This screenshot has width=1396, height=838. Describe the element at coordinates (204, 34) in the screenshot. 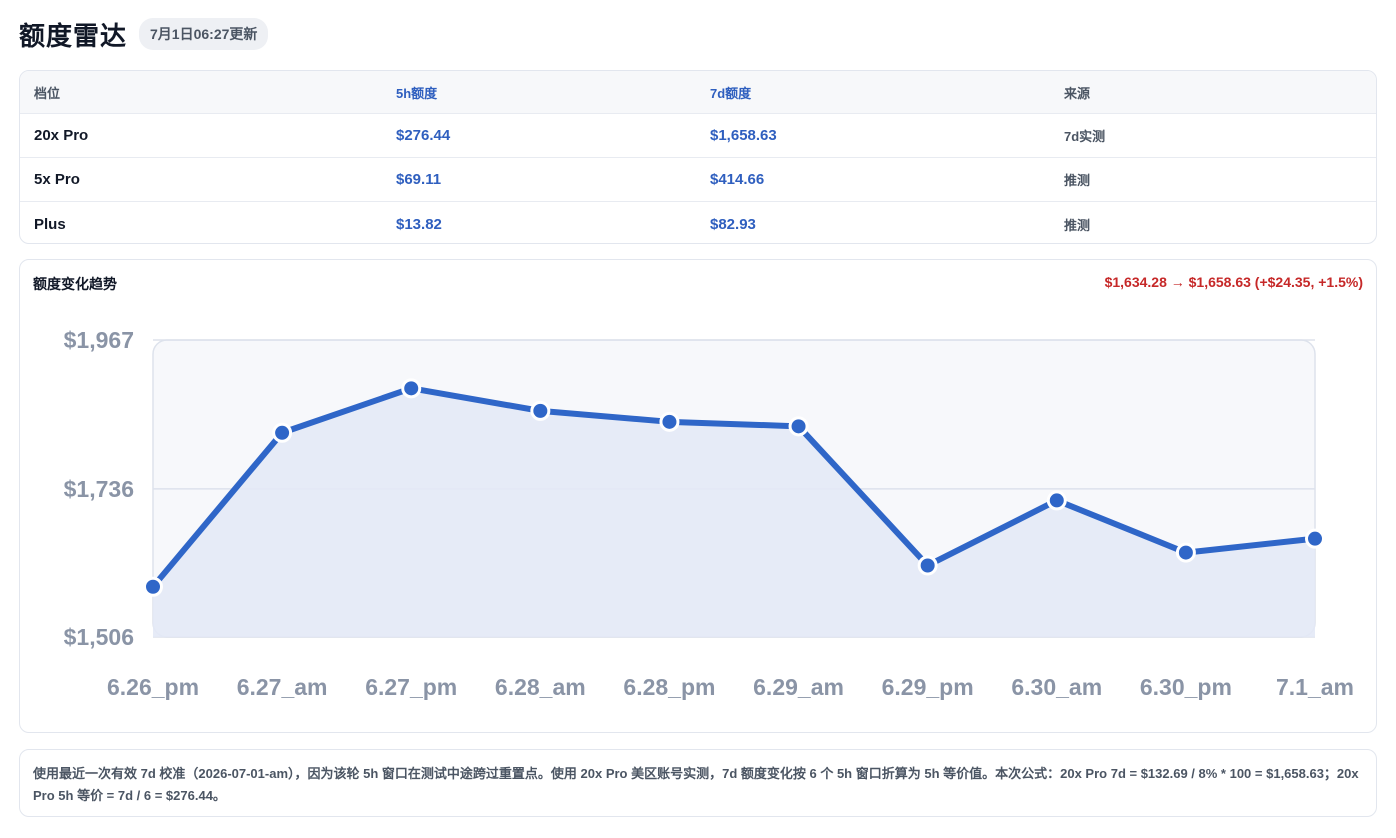

I see `update-time-badge: 7月1日06:27更新` at that location.